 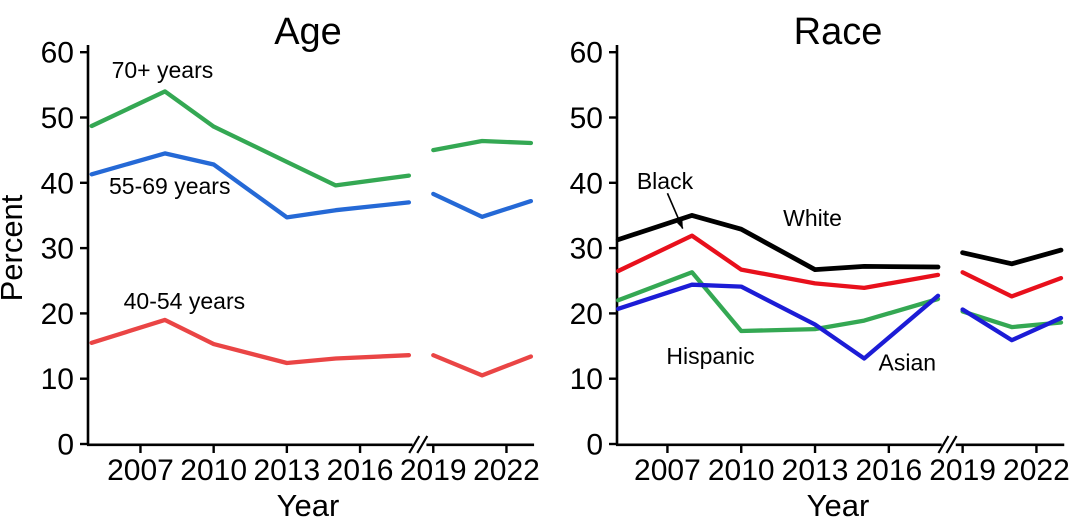 What do you see at coordinates (482, 145) in the screenshot?
I see `series-line-70-years-post-break` at bounding box center [482, 145].